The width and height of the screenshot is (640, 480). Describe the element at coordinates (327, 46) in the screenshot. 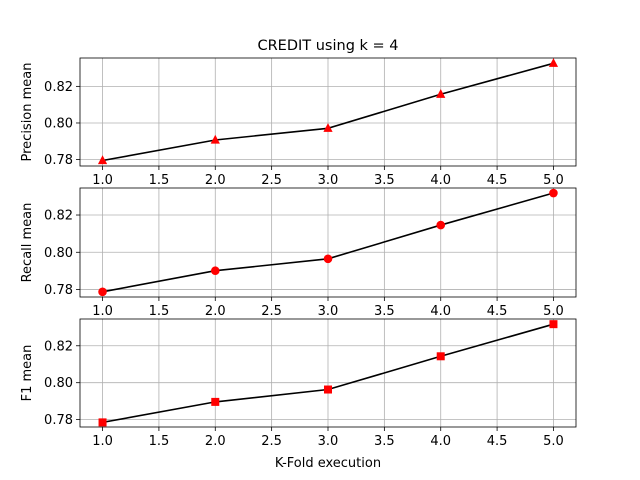

I see `chart-title: CREDIT using k = 4` at that location.